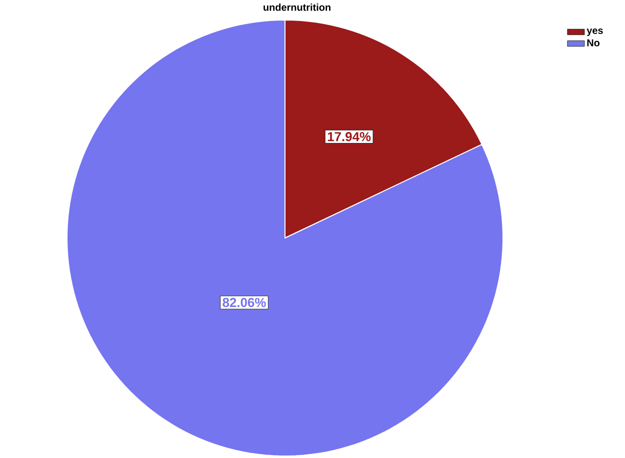  Describe the element at coordinates (297, 7) in the screenshot. I see `legend-title: undernutrition` at that location.